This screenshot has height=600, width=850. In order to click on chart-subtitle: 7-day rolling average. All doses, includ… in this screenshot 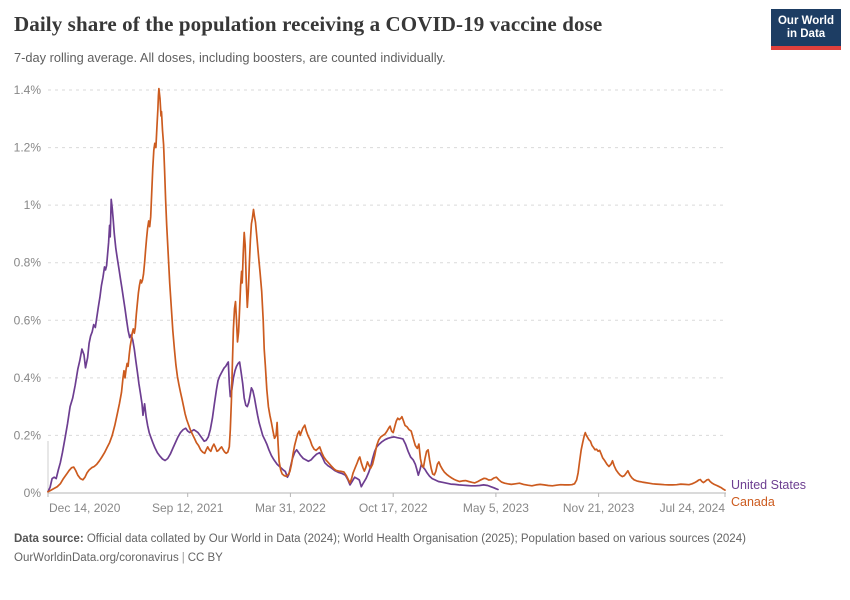, I will do `click(230, 57)`.